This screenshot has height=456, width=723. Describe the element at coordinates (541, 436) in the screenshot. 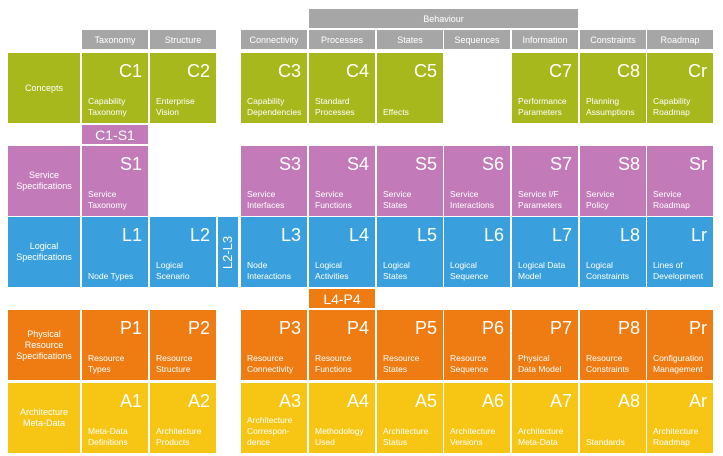

I see `cell-label: Architecture Meta-Data` at that location.